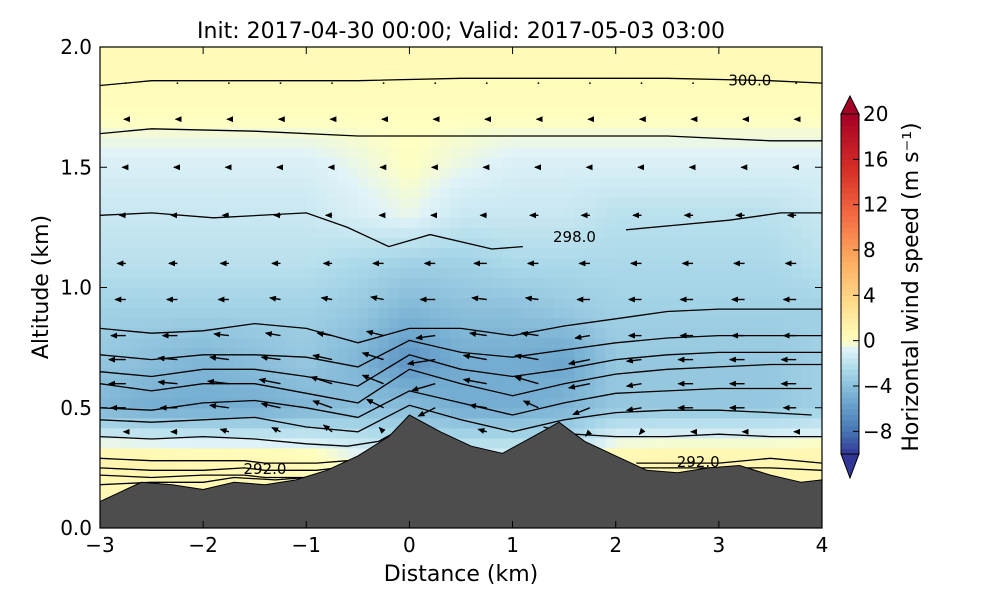 This screenshot has width=1000, height=604. What do you see at coordinates (744, 83) in the screenshot?
I see `wind-vector-dot` at bounding box center [744, 83].